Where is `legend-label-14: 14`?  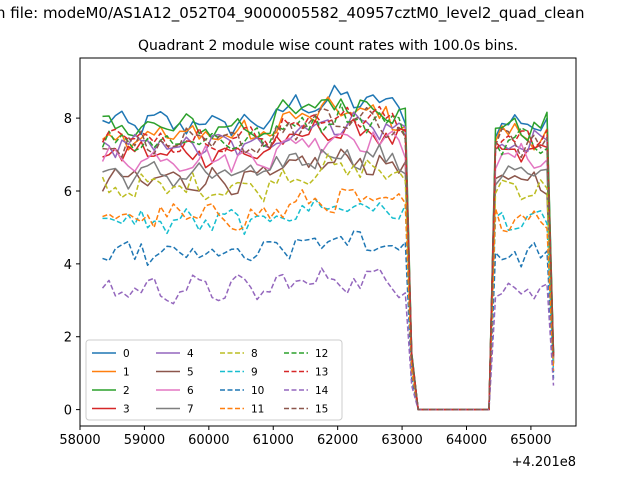
legend-label-14: 14 is located at coordinates (322, 391).